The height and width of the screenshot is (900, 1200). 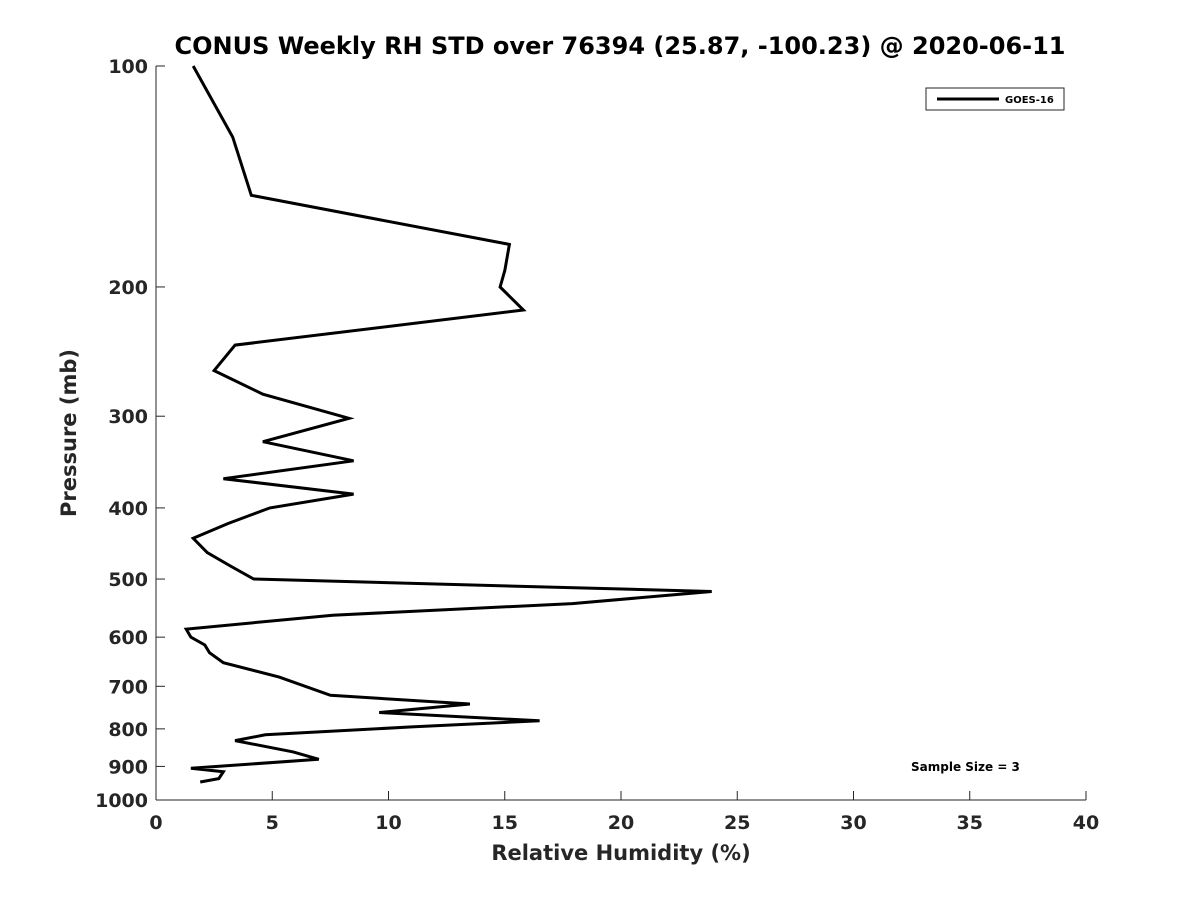 What do you see at coordinates (1086, 823) in the screenshot?
I see `x-tick-label: 40` at bounding box center [1086, 823].